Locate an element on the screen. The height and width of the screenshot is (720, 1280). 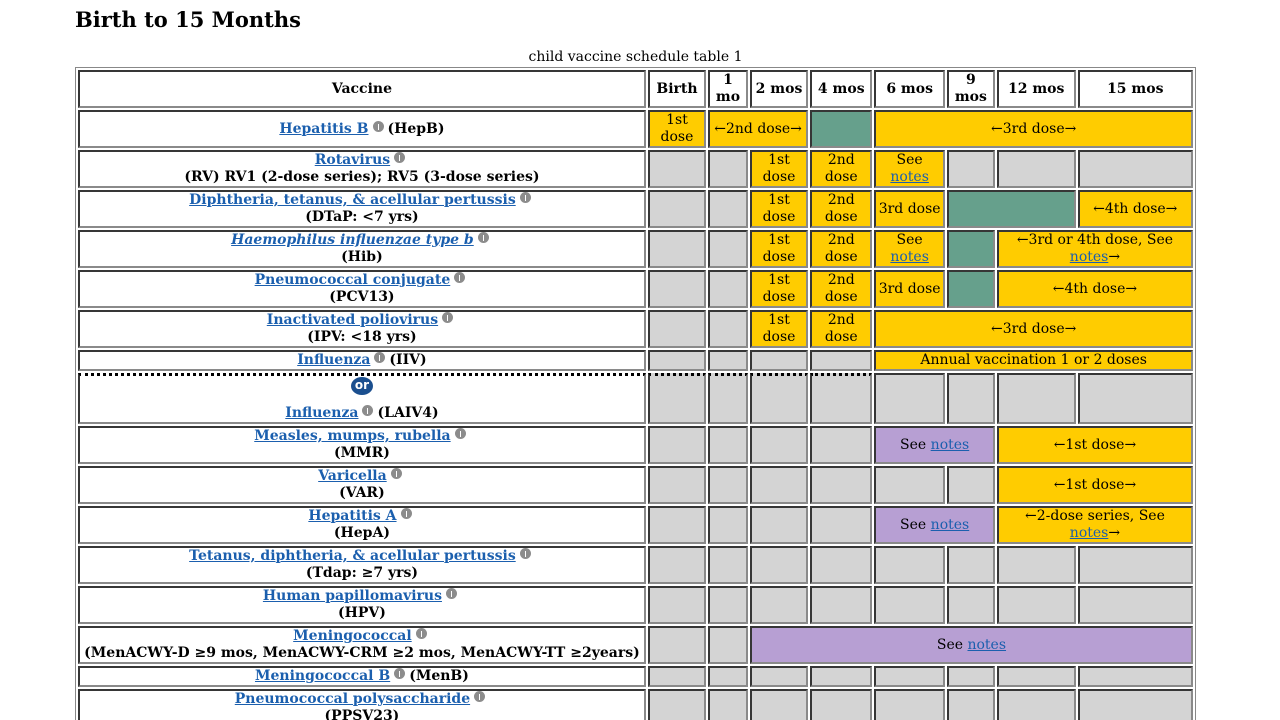
column-header: Vaccine is located at coordinates (362, 89).